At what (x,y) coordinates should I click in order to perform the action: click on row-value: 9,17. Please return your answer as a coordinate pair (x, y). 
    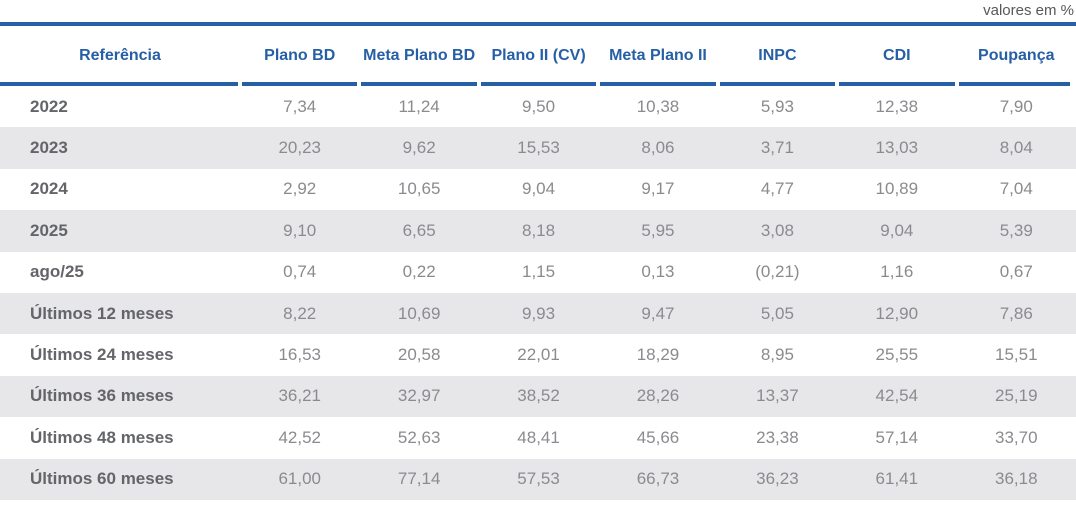
    Looking at the image, I should click on (658, 189).